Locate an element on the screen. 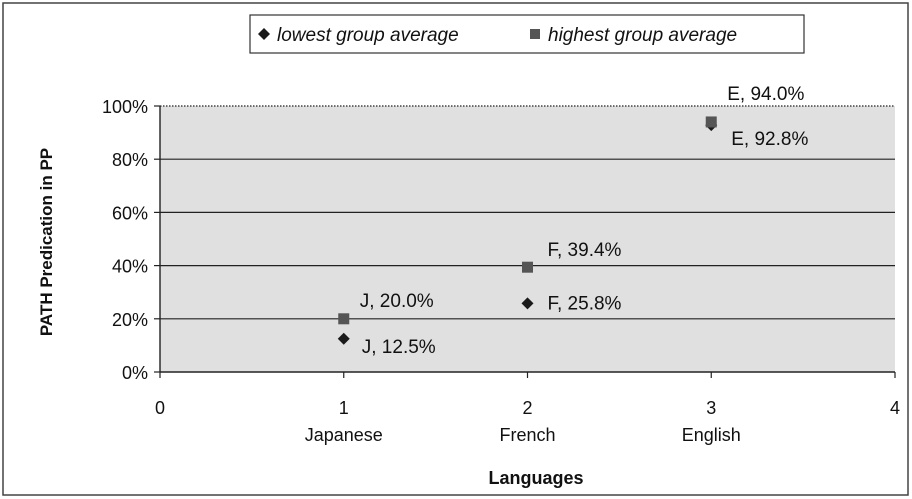  legend-box is located at coordinates (527, 34).